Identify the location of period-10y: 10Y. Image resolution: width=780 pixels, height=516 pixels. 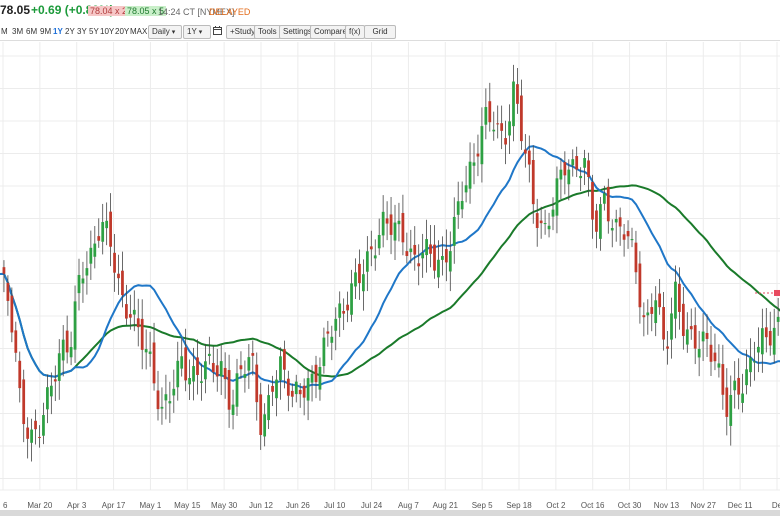
(107, 31).